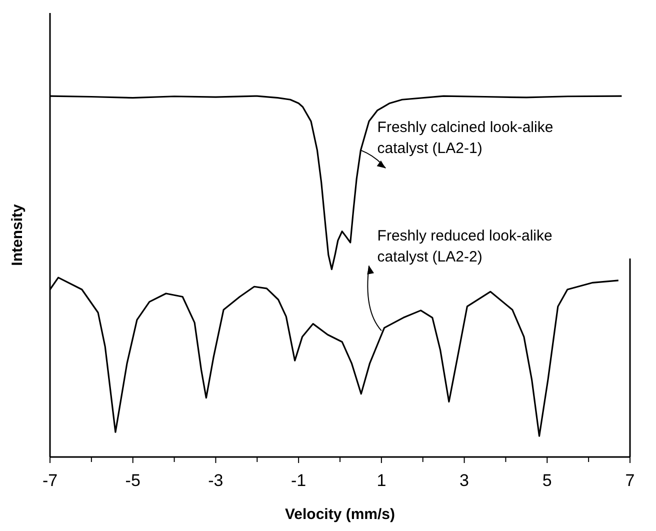 The image size is (656, 531). Describe the element at coordinates (464, 246) in the screenshot. I see `series-label: Freshly reduced look-alike catalyst (LA2-2)` at that location.